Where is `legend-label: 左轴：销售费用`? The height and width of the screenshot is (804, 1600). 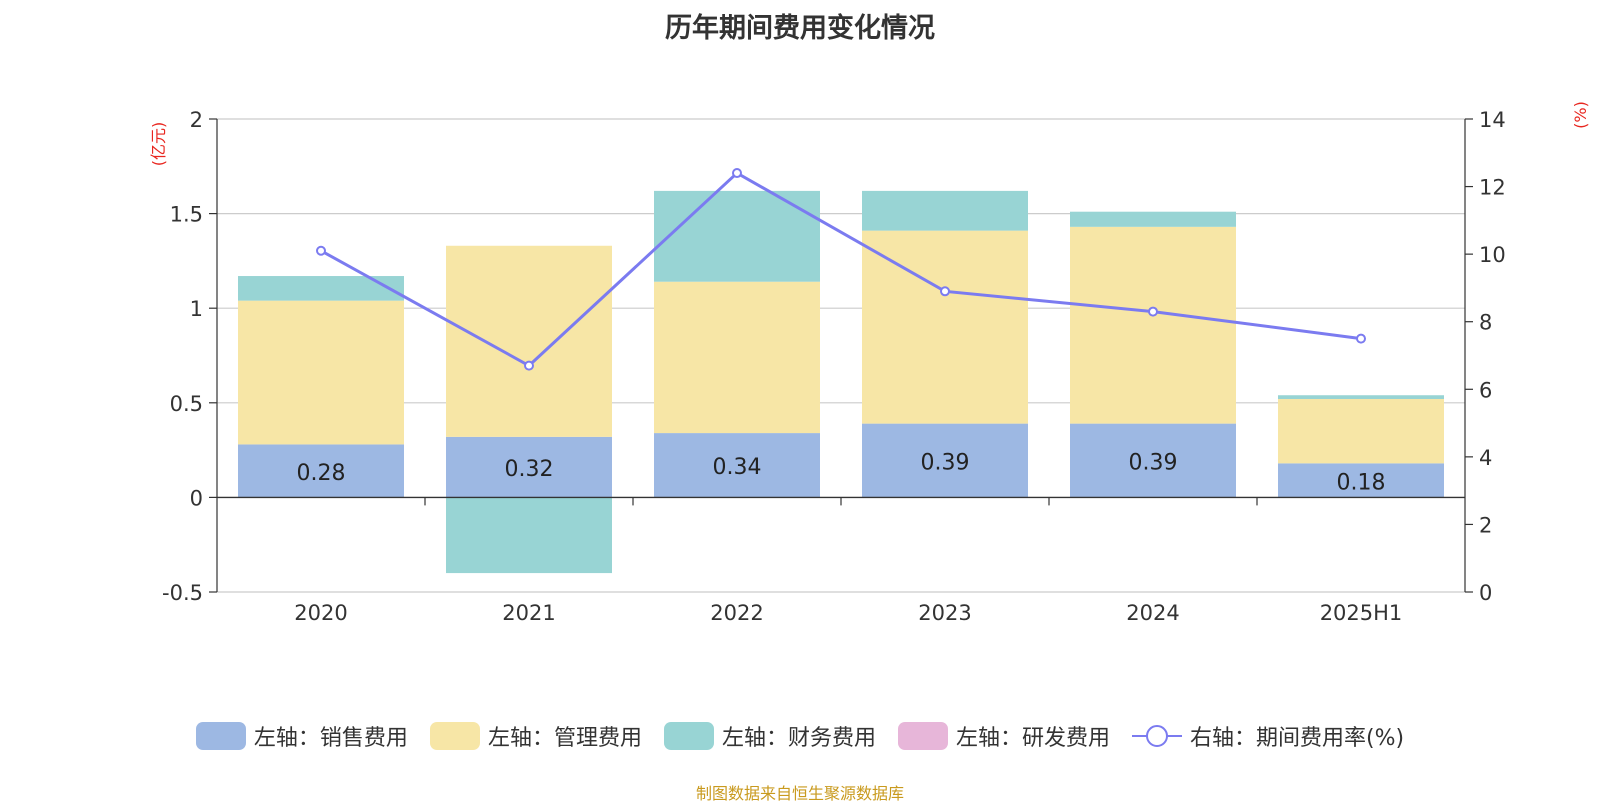 legend-label: 左轴：销售费用 is located at coordinates (330, 738).